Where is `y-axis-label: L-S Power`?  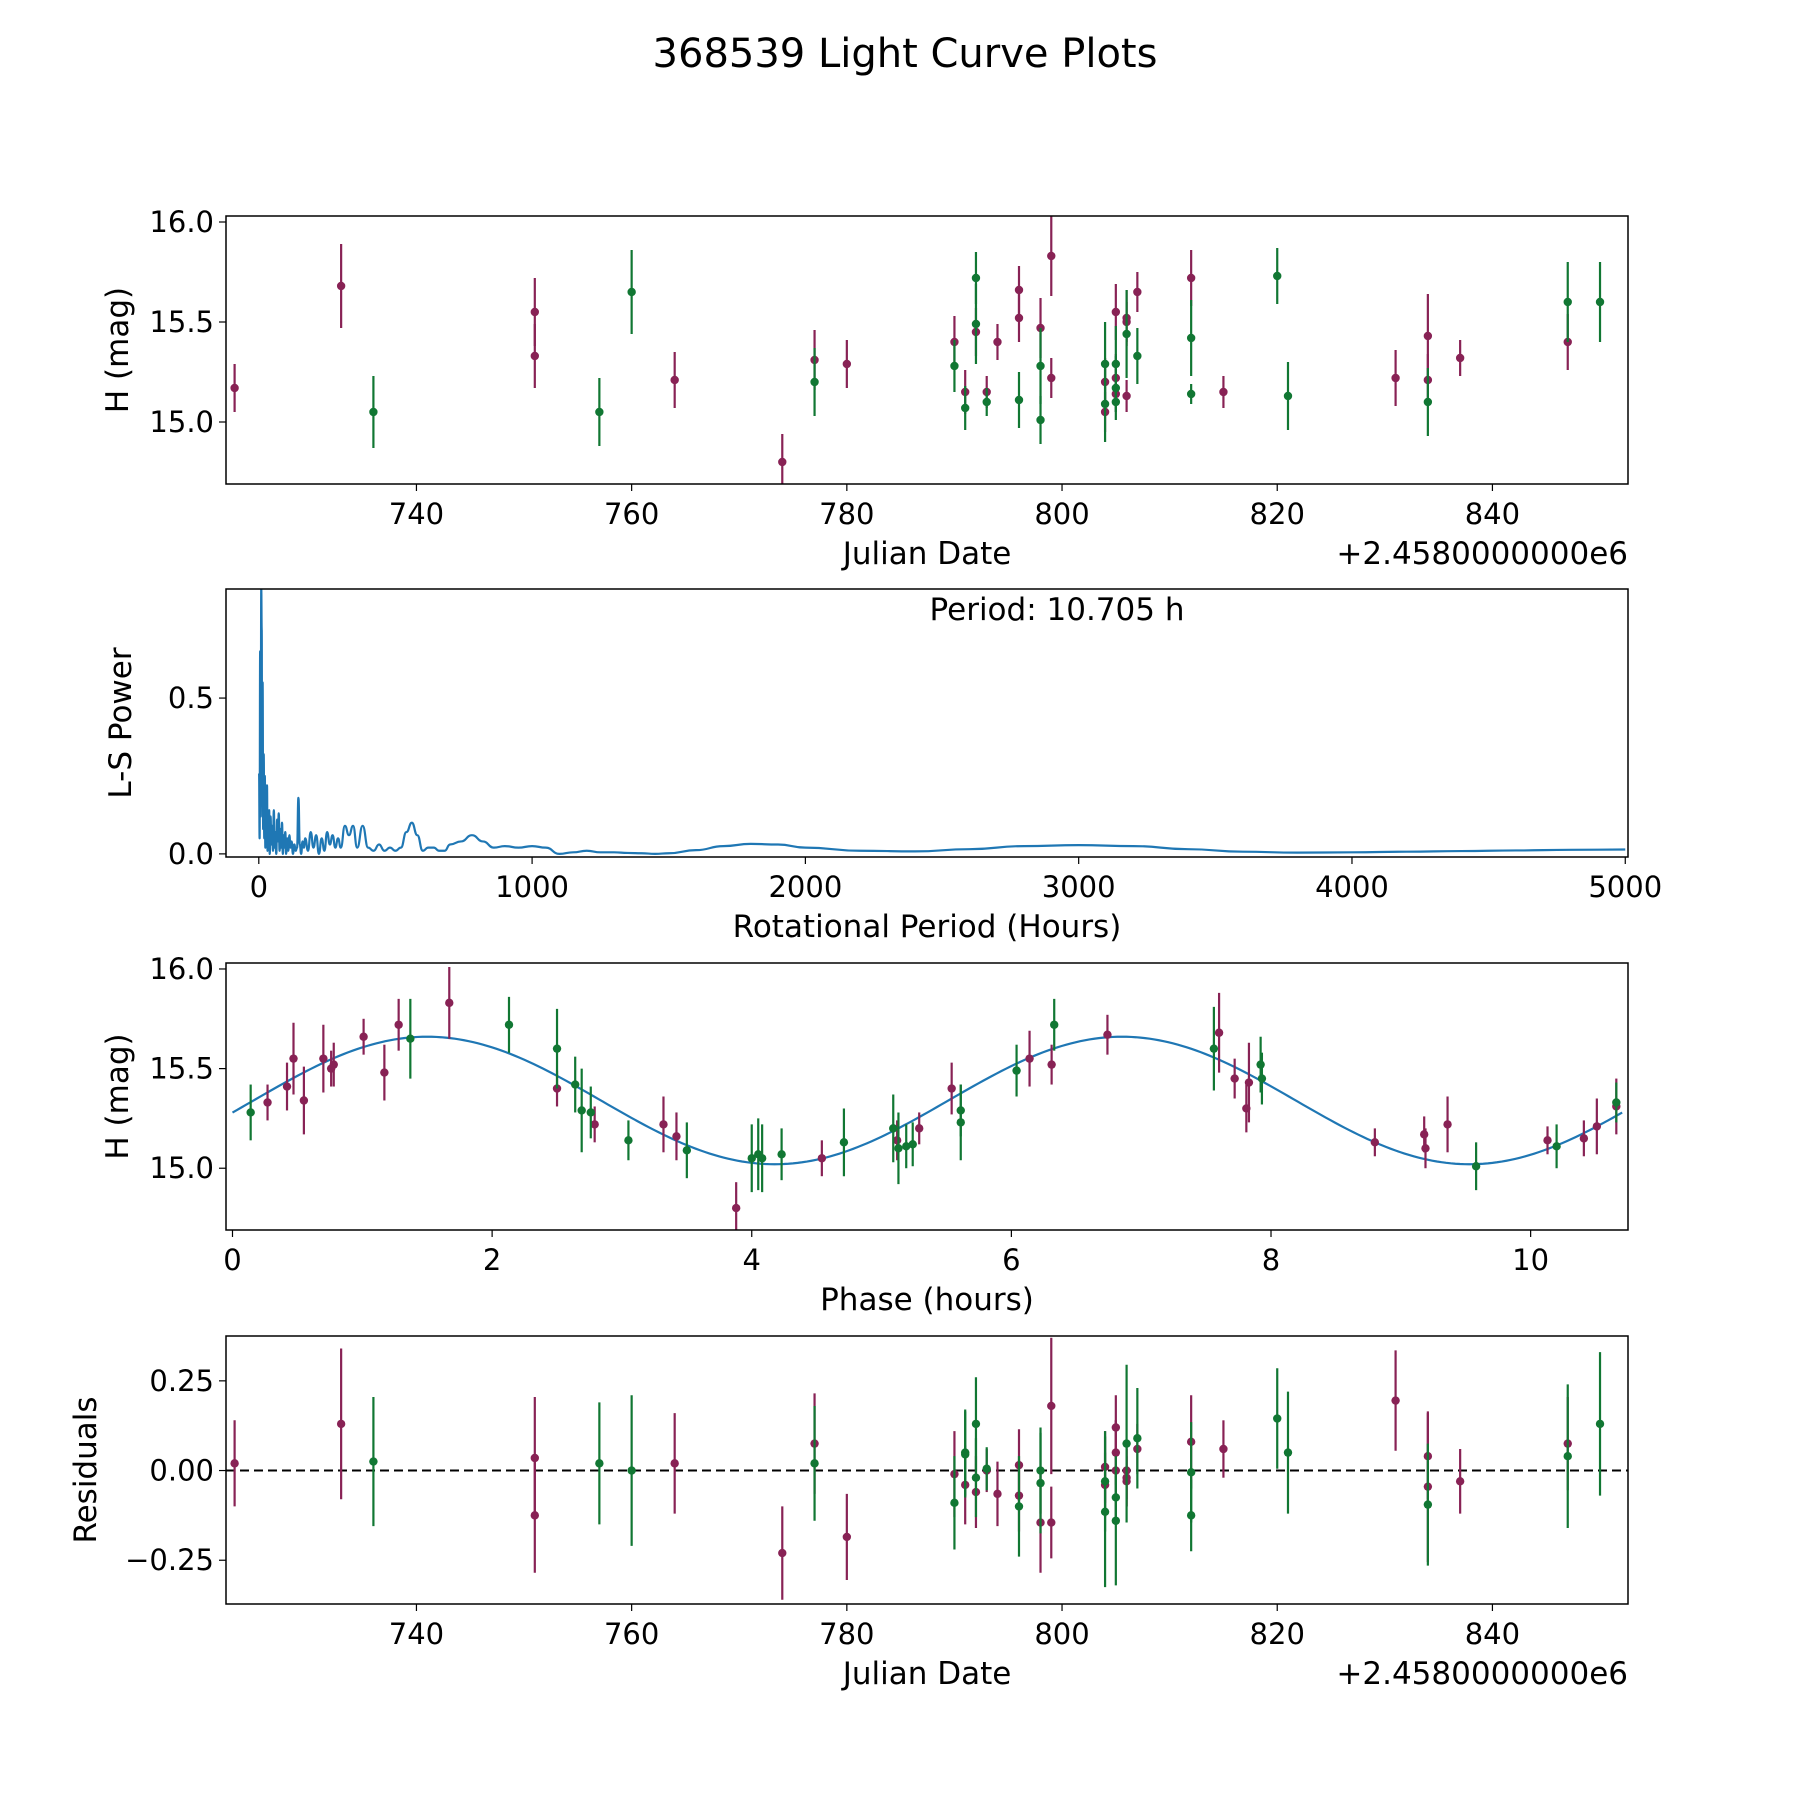 y-axis-label: L-S Power is located at coordinates (121, 722).